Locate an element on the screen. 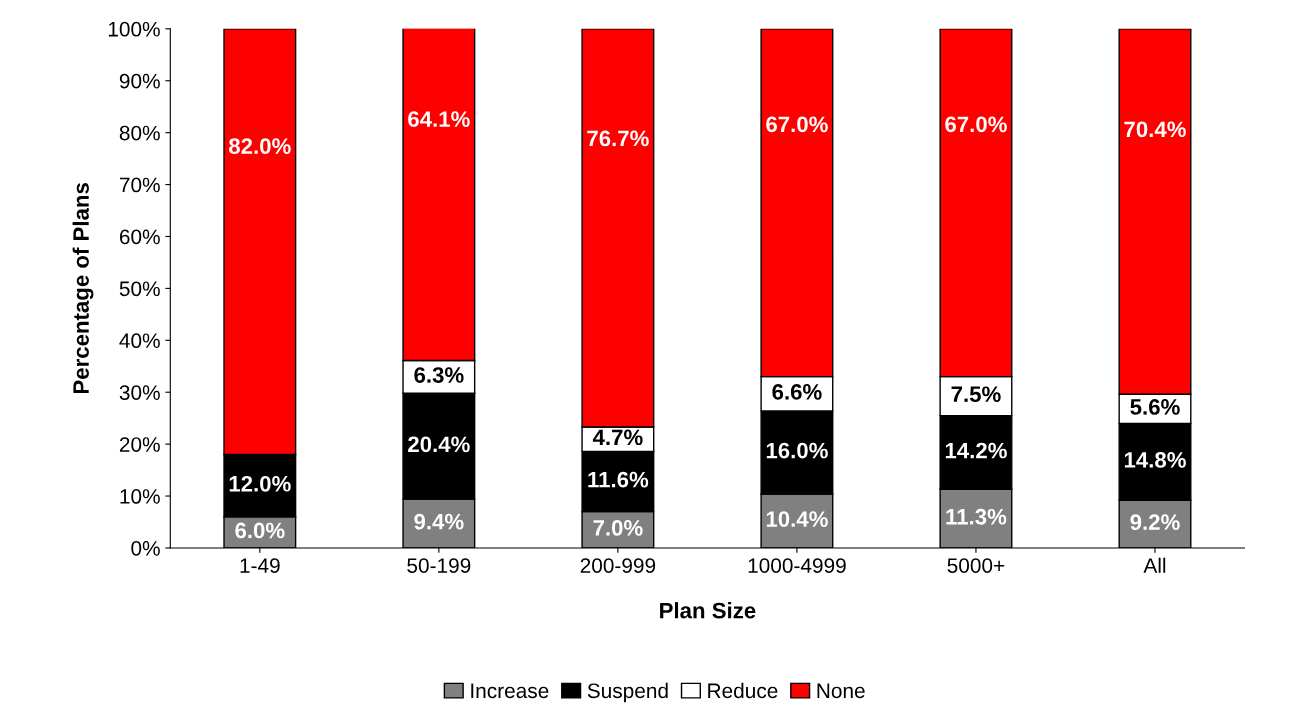  data-label: 14.8% is located at coordinates (1155, 460).